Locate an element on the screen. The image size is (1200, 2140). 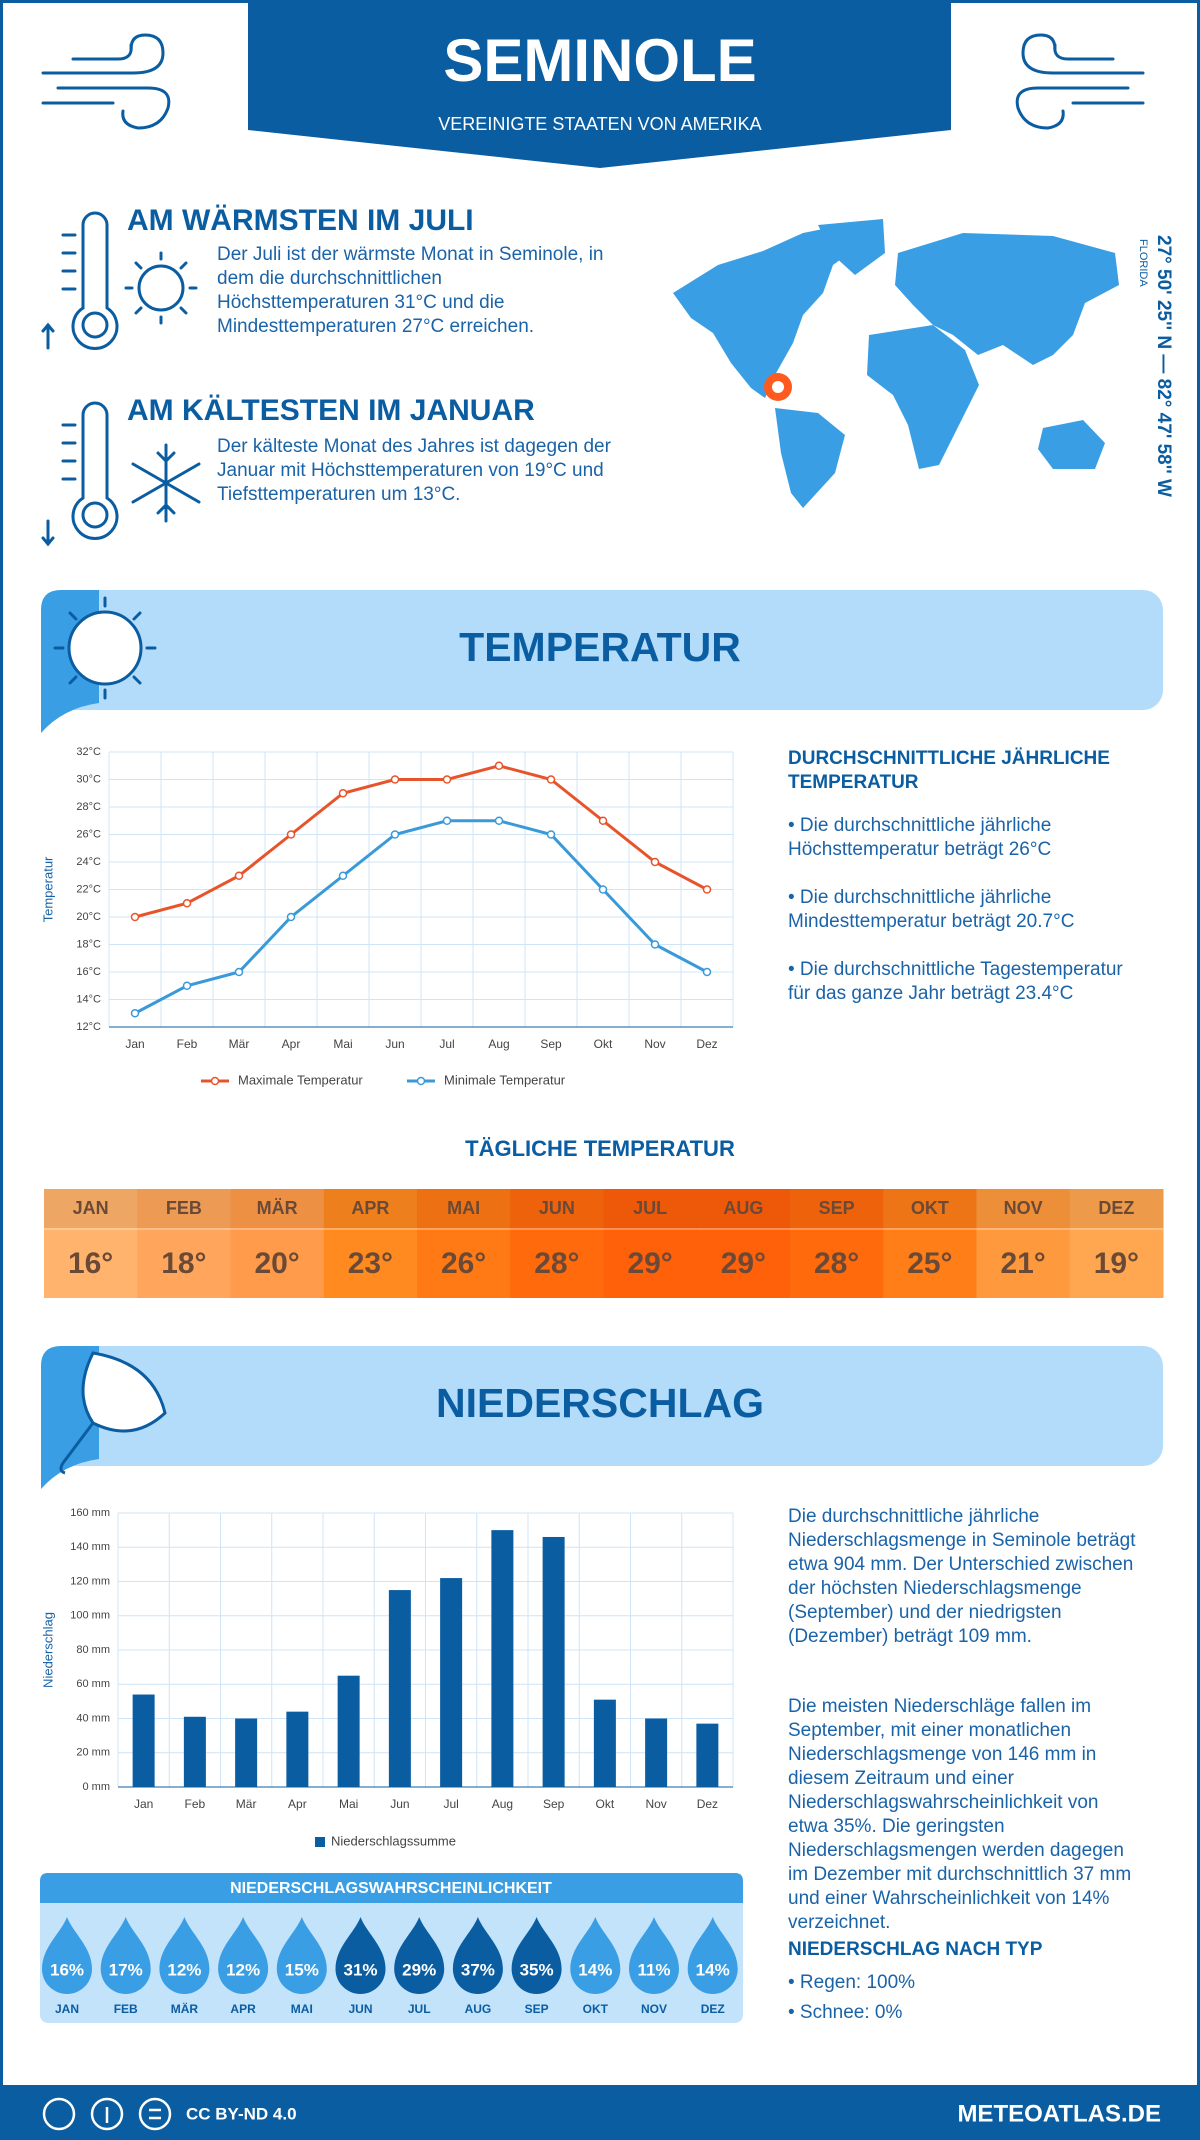
daily-value: 29° is located at coordinates (743, 1263).